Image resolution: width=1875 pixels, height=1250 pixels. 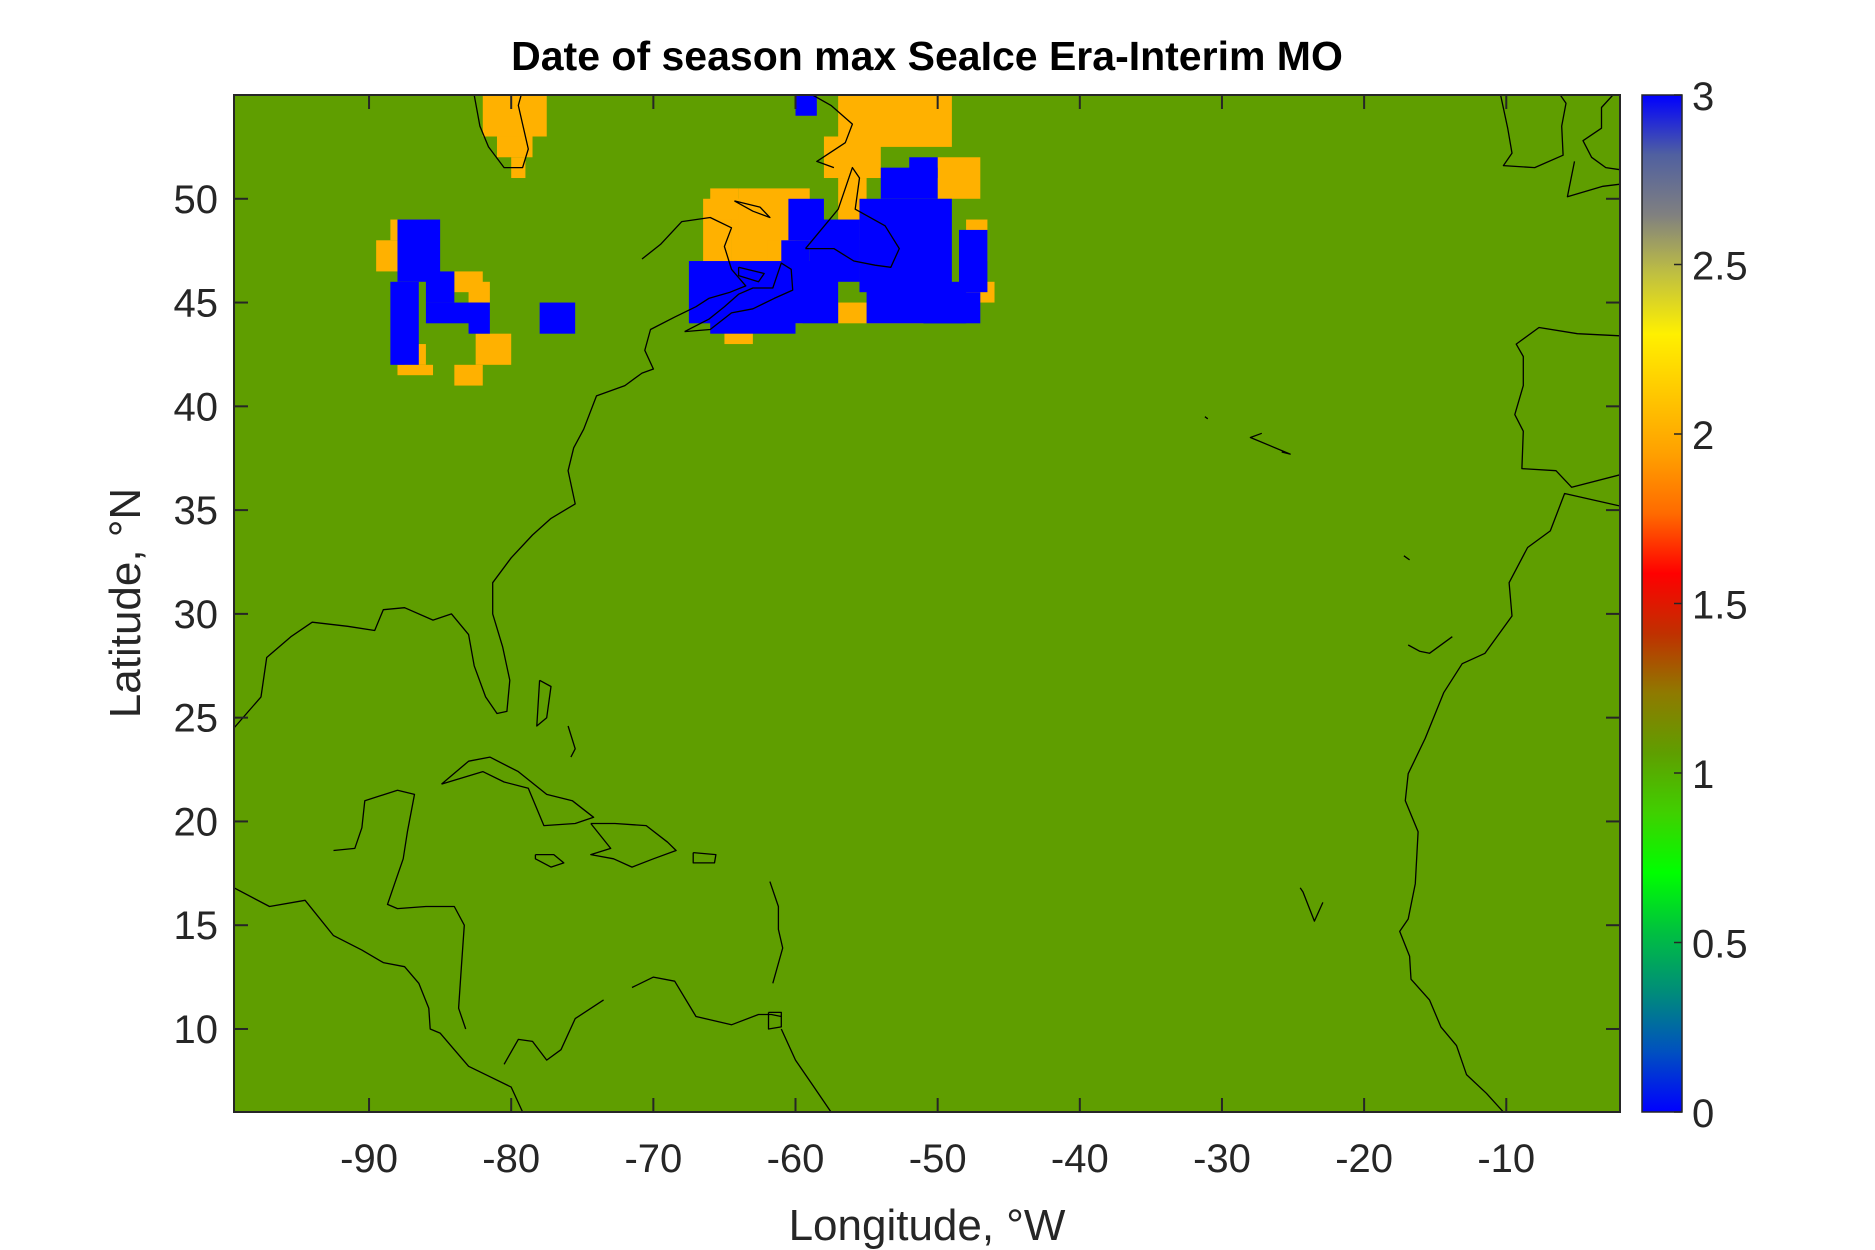 I want to click on x-tick-label: -20, so click(x=1364, y=1159).